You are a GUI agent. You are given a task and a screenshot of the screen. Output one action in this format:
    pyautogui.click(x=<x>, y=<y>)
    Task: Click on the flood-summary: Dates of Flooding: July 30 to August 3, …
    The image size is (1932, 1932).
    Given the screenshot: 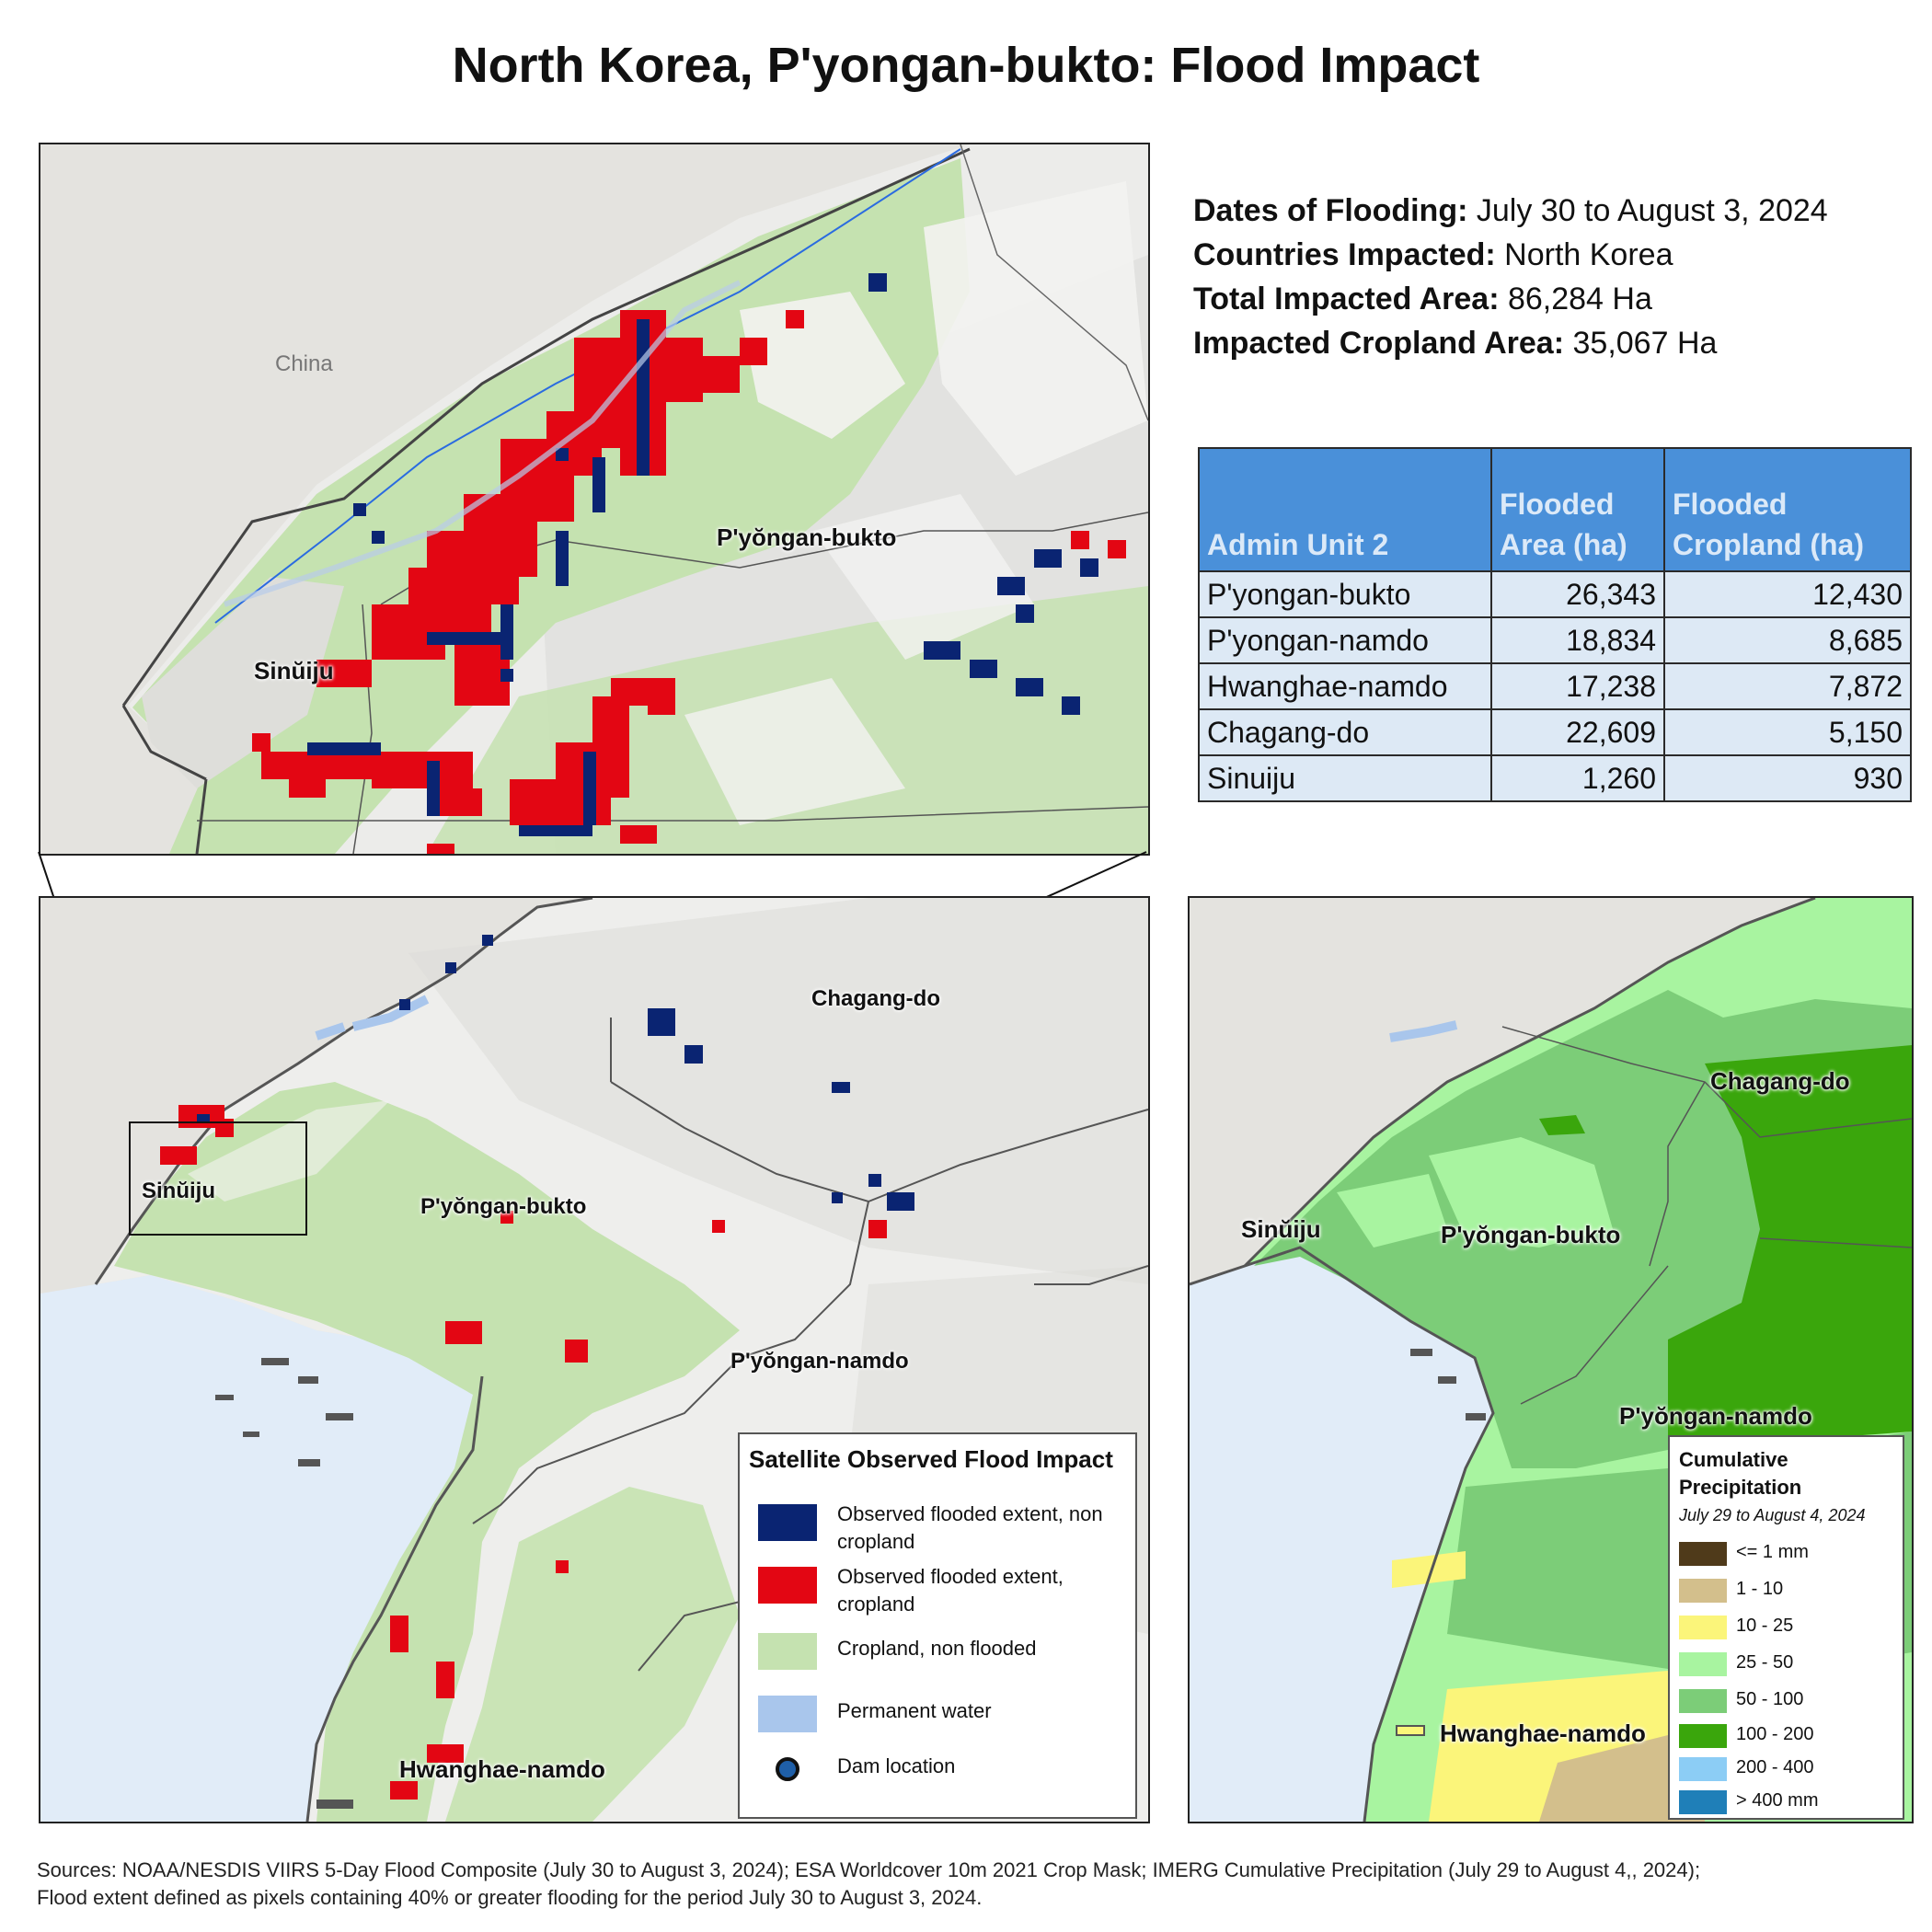 What is the action you would take?
    pyautogui.click(x=1542, y=277)
    